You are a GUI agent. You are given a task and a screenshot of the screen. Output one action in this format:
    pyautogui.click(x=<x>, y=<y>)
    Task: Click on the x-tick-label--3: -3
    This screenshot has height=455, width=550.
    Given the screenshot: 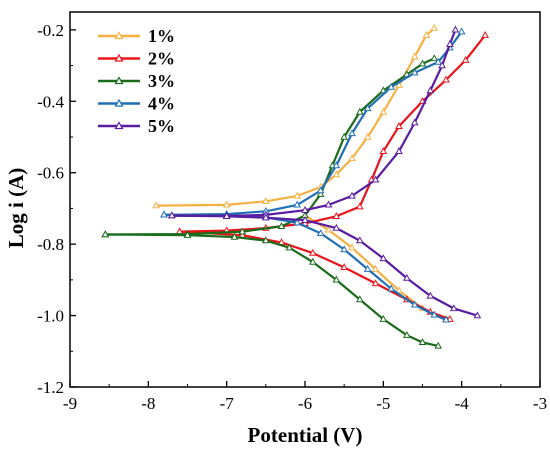 What is the action you would take?
    pyautogui.click(x=540, y=403)
    